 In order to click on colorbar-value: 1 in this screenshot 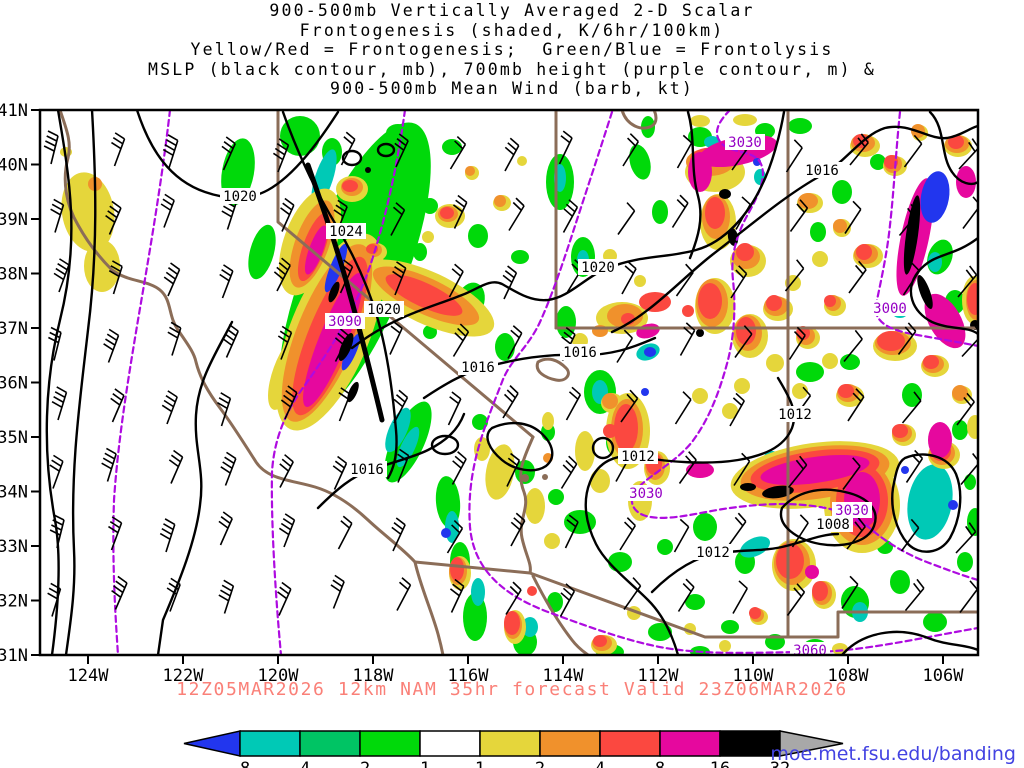, I will do `click(480, 763)`.